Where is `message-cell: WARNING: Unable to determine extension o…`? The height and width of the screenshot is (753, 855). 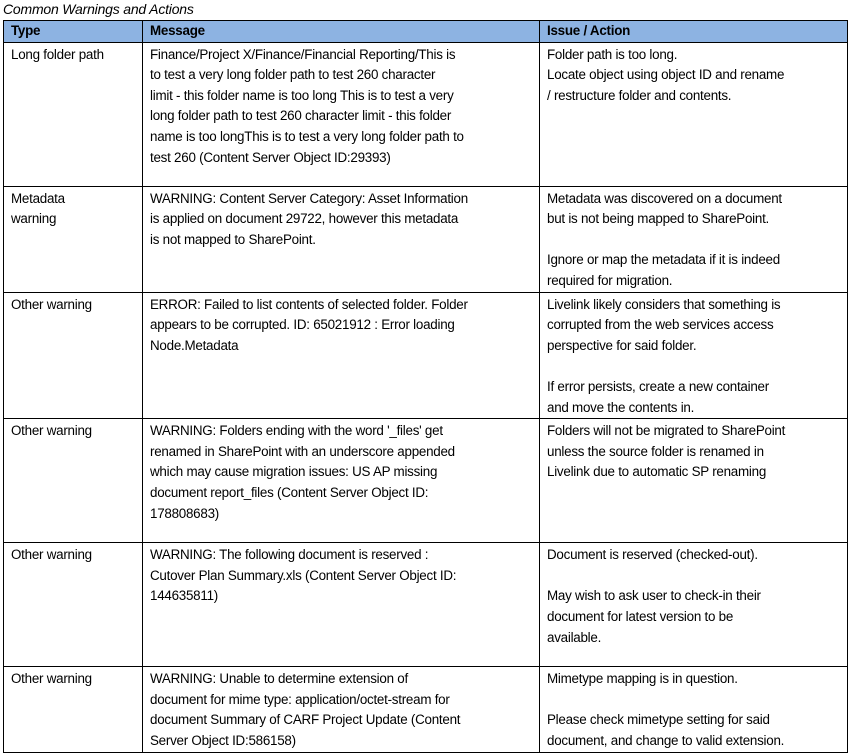
message-cell: WARNING: Unable to determine extension o… is located at coordinates (341, 709).